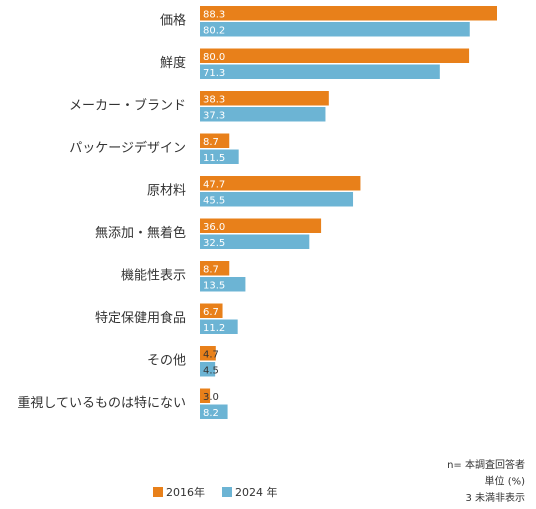 The height and width of the screenshot is (509, 536). What do you see at coordinates (185, 492) in the screenshot?
I see `legend-label: 2016年` at bounding box center [185, 492].